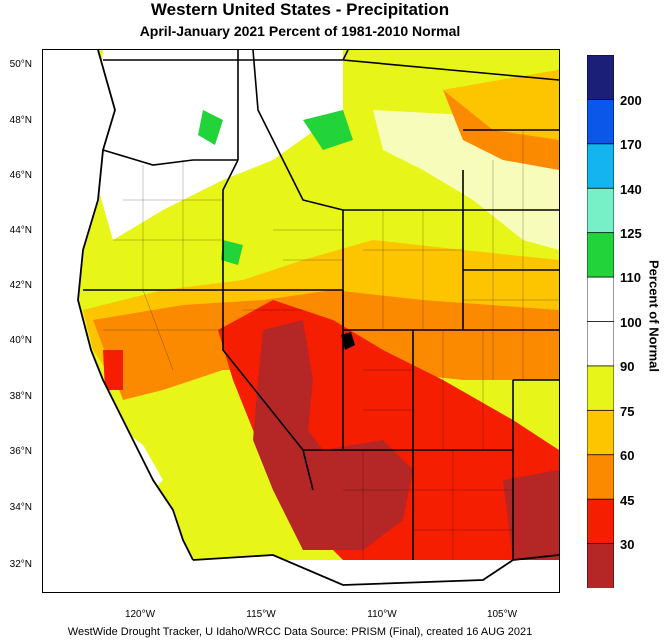 This screenshot has width=670, height=643. Describe the element at coordinates (627, 411) in the screenshot. I see `legend-label: 75` at that location.